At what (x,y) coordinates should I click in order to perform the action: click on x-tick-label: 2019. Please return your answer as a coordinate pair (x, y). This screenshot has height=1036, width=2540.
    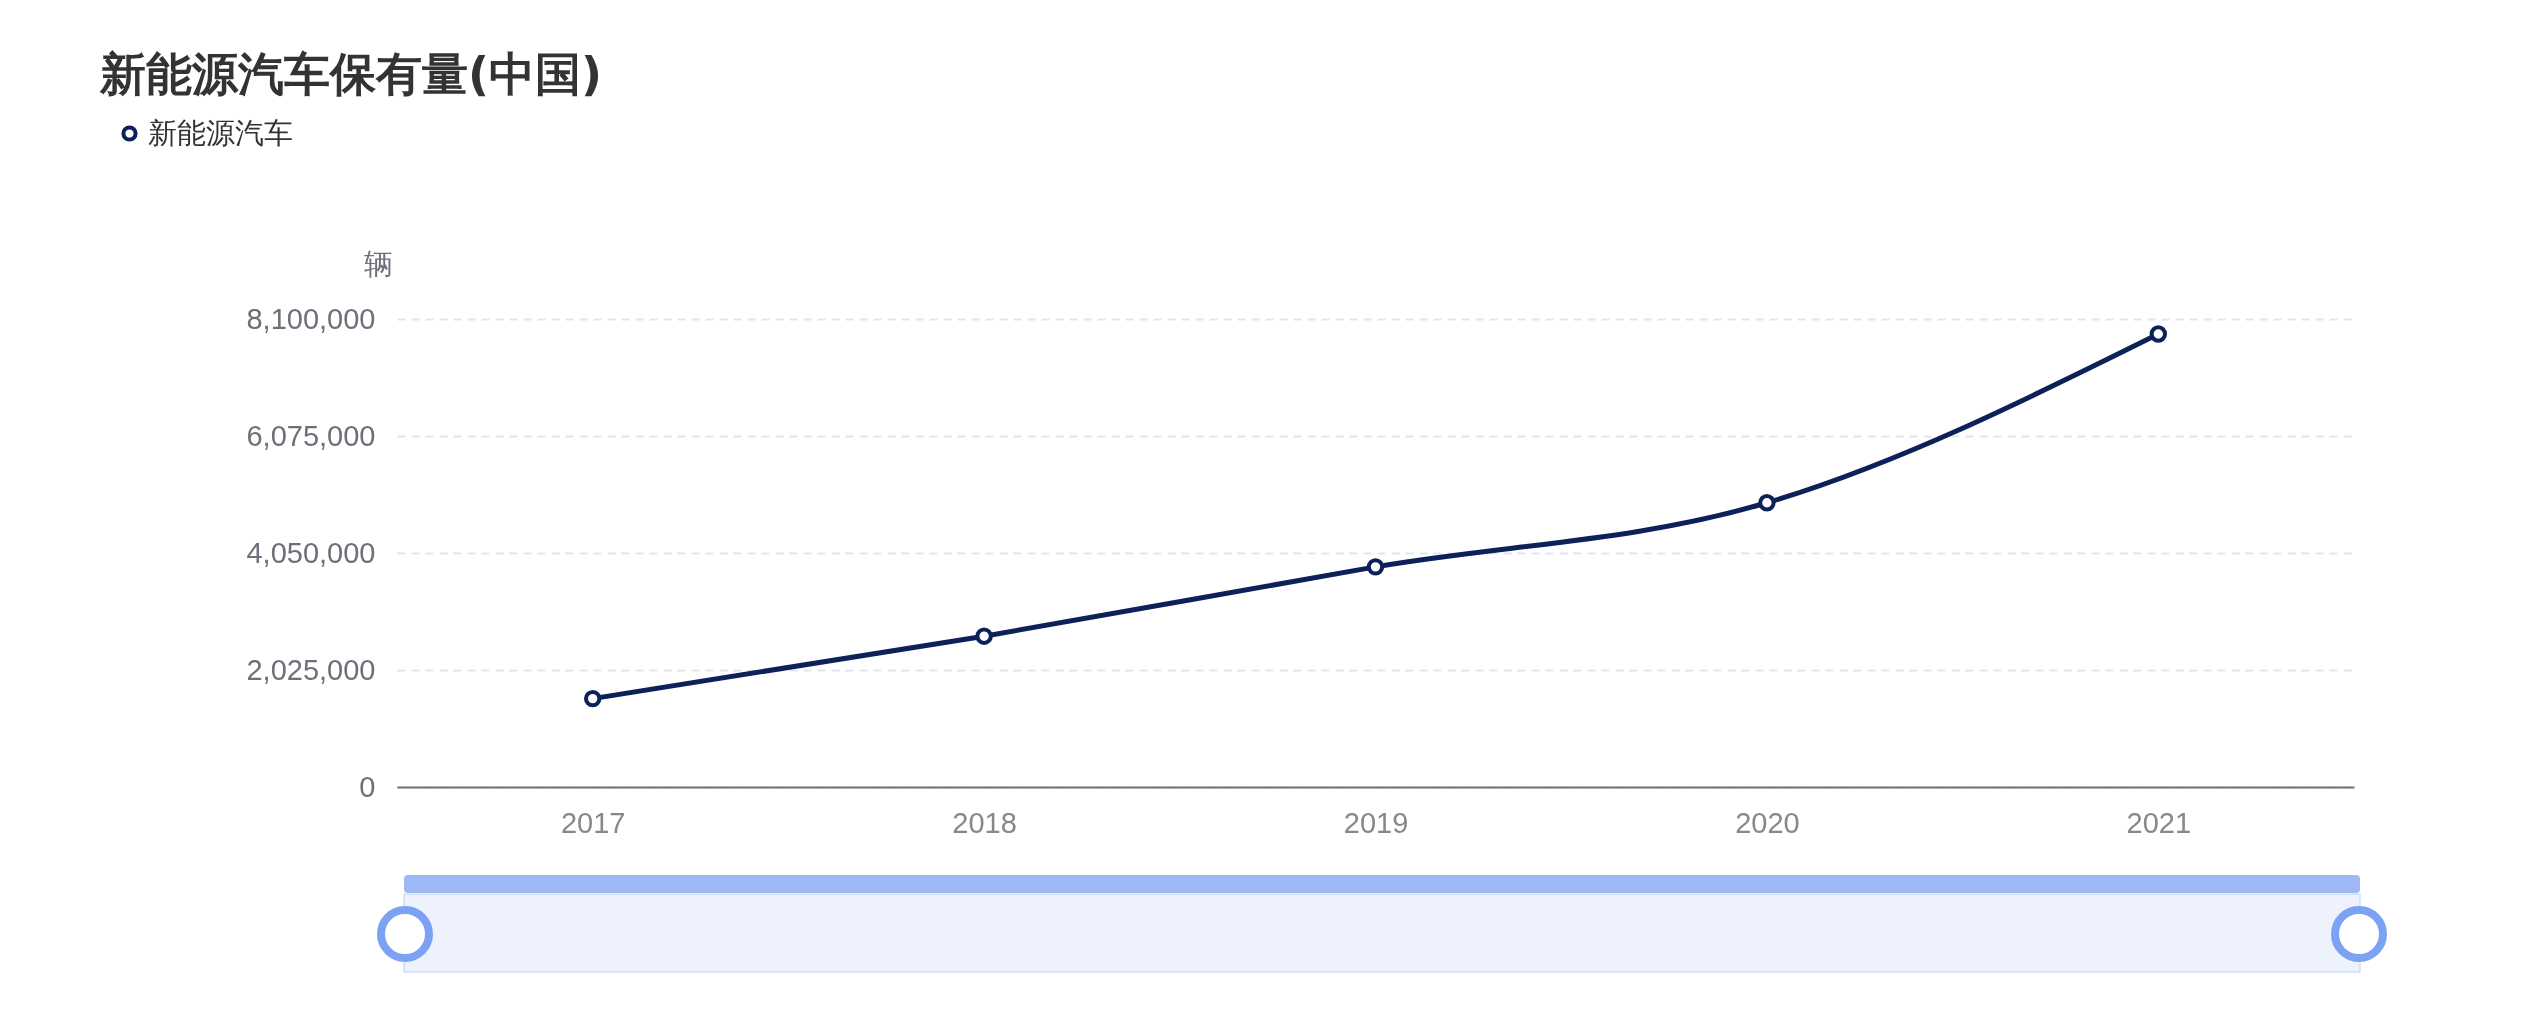
    Looking at the image, I should click on (1376, 822).